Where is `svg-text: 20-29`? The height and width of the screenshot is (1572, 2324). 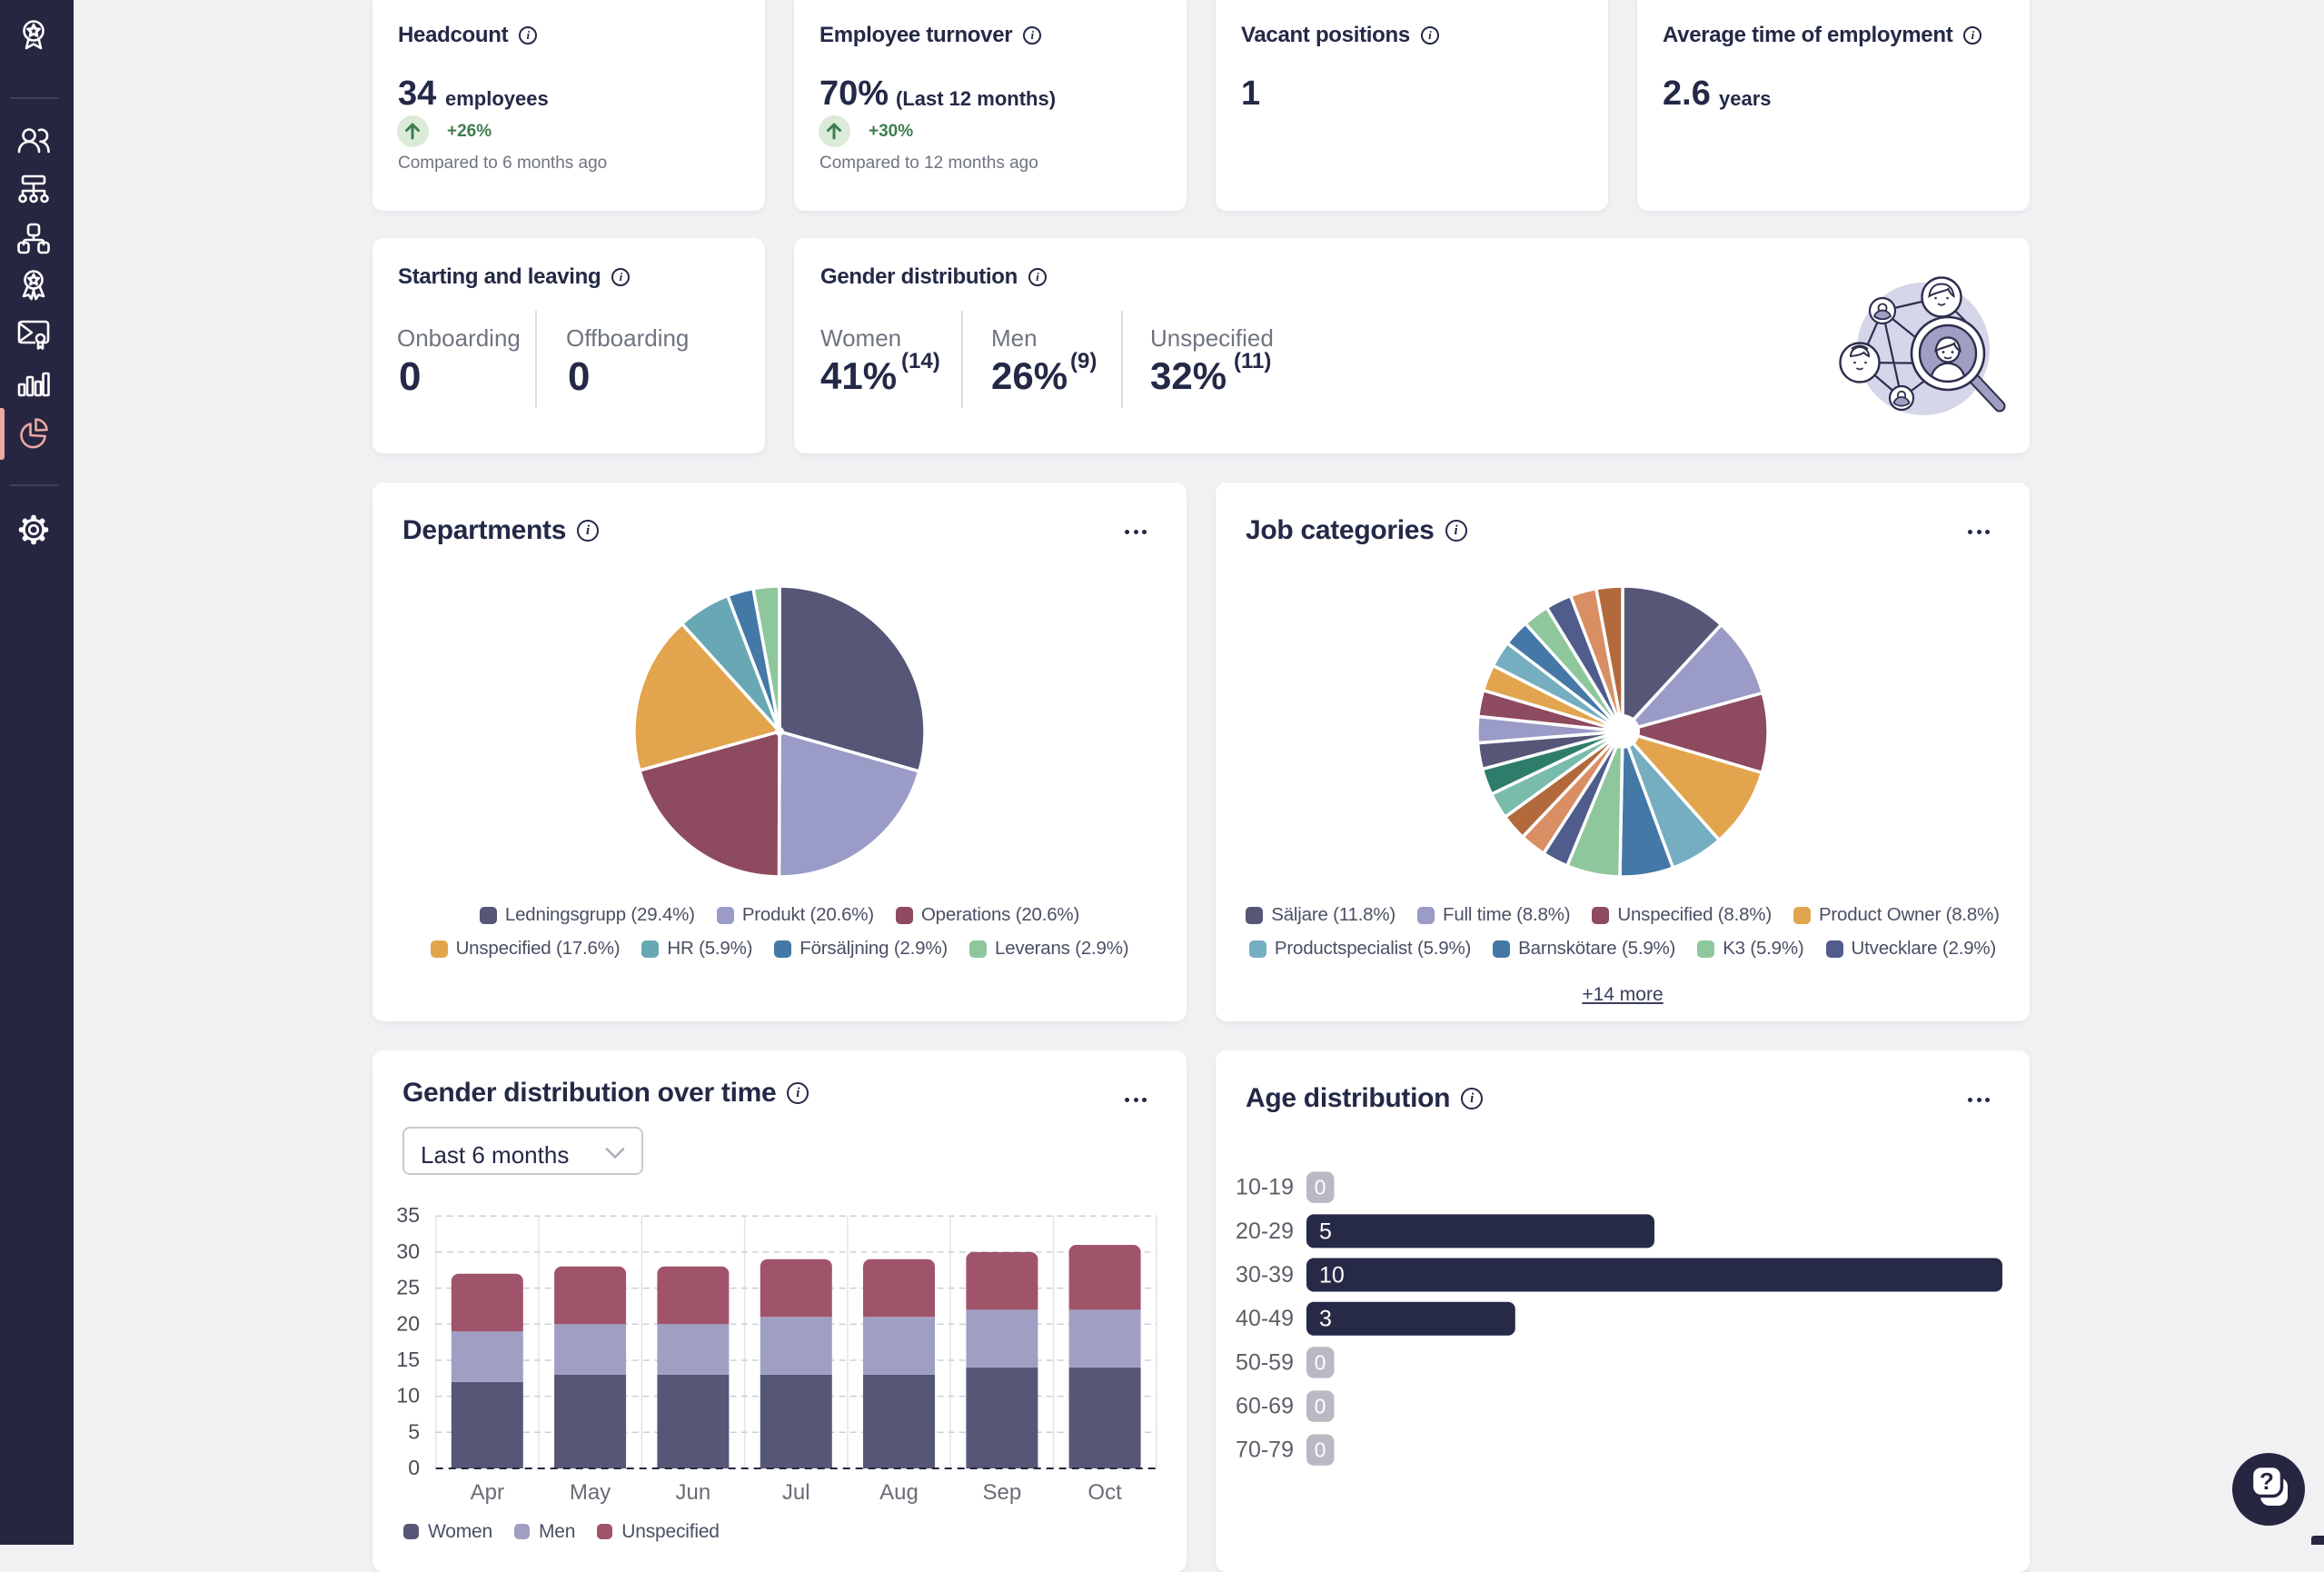
svg-text: 20-29 is located at coordinates (1265, 1231).